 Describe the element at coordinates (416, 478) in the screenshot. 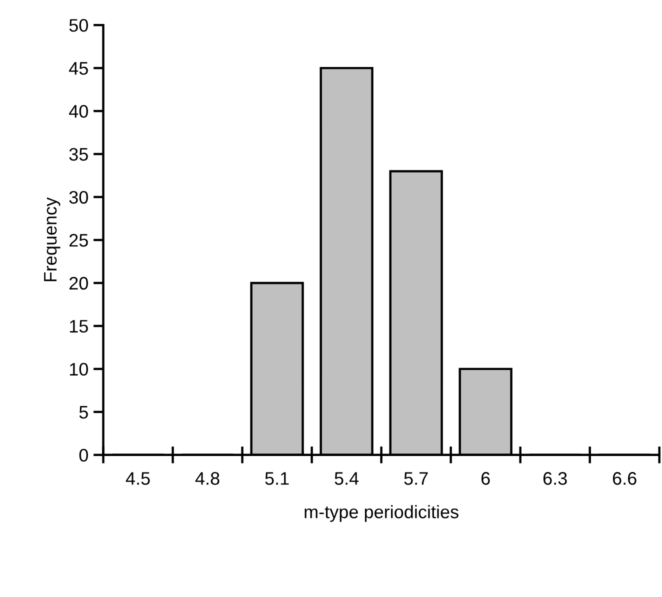

I see `x-tick-label: 5.7` at that location.